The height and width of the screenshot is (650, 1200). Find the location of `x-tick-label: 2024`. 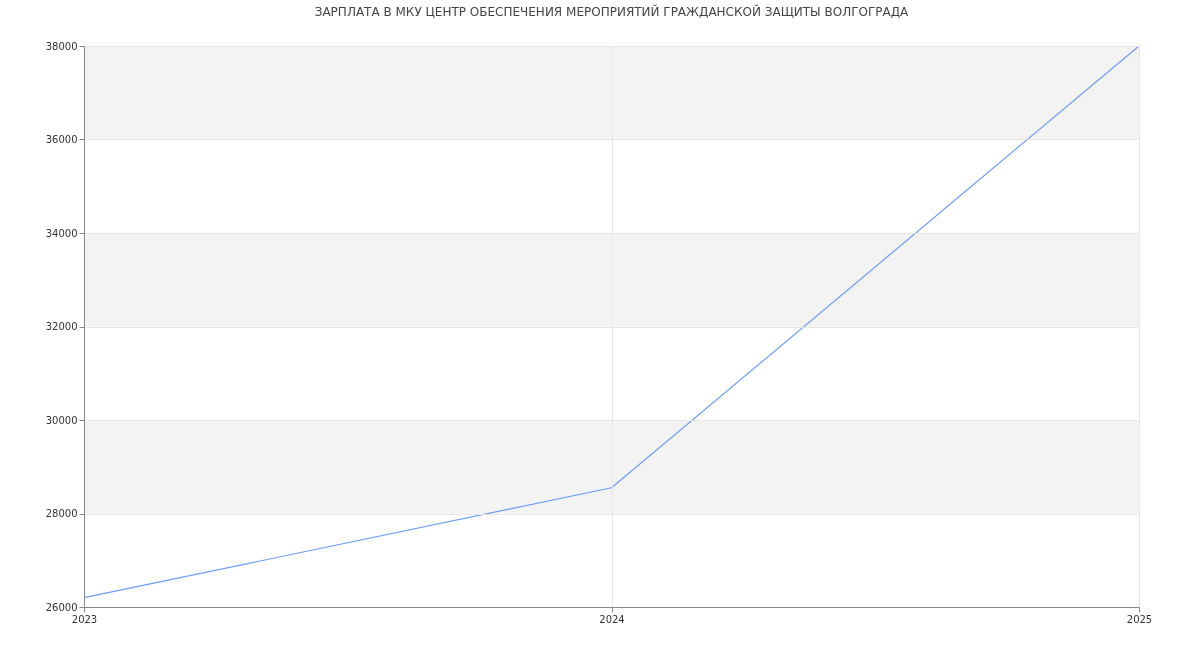

x-tick-label: 2024 is located at coordinates (612, 619).